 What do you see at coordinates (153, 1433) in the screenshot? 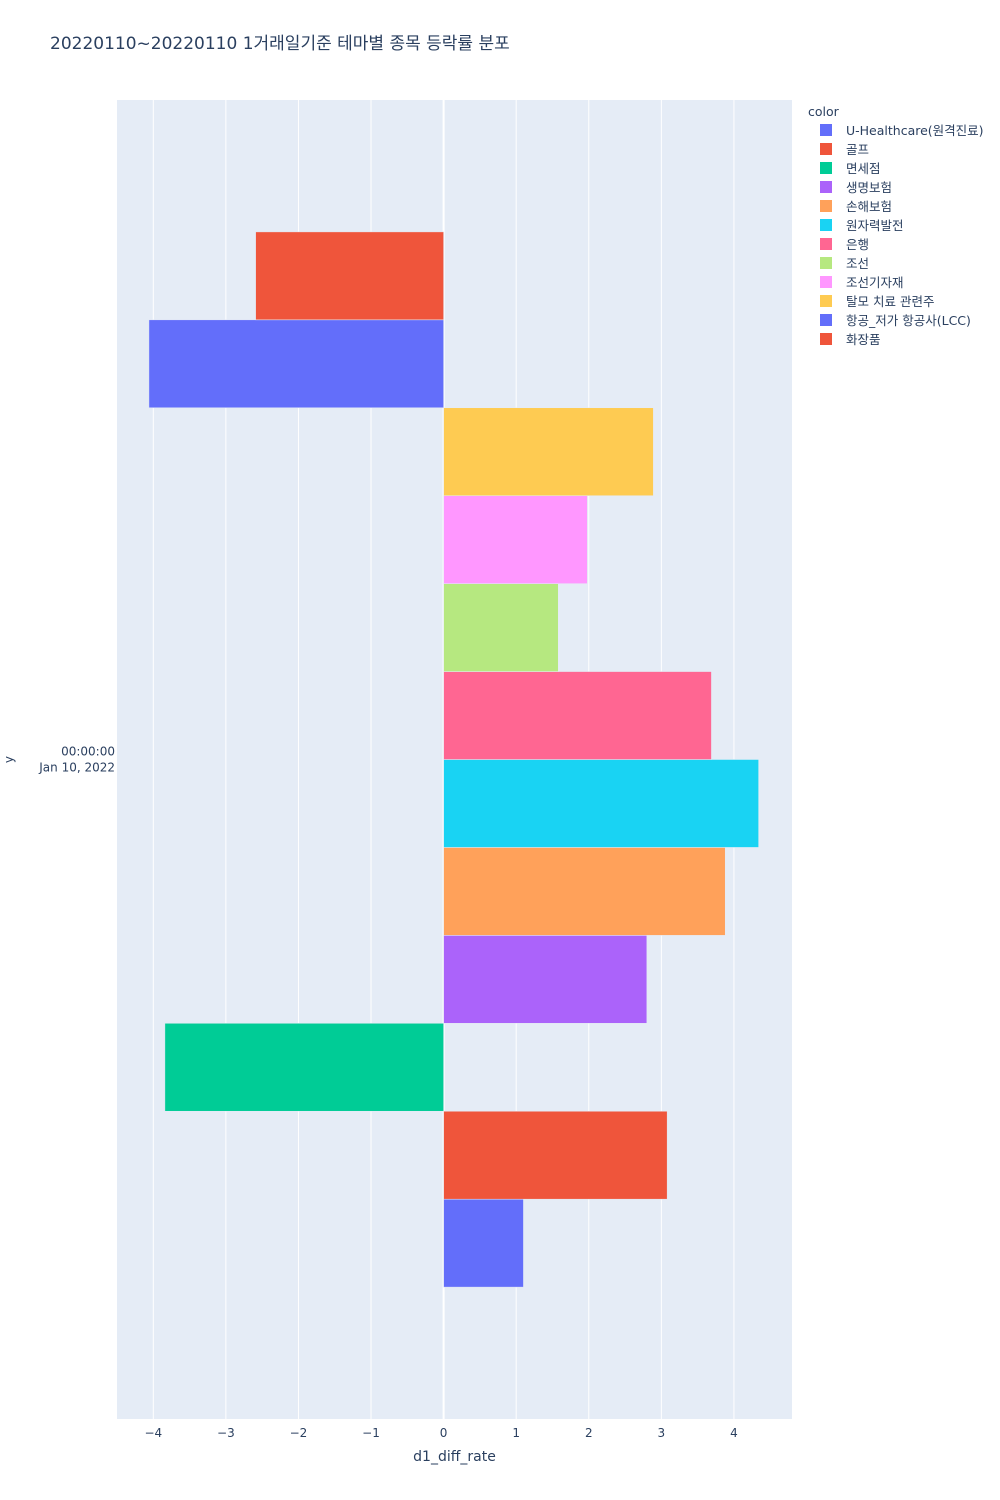
I see `x-tick-label: −4` at bounding box center [153, 1433].